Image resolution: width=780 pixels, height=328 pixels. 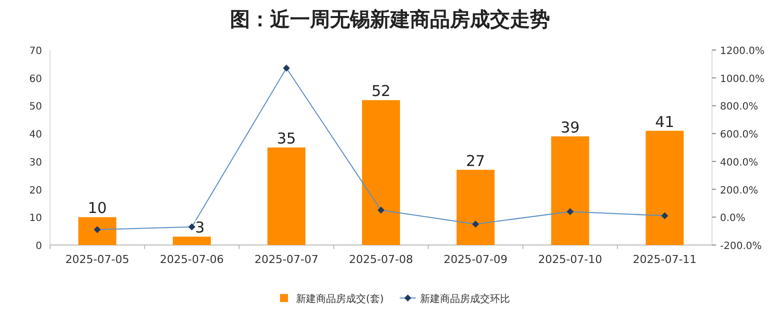 I want to click on data-label: 3, so click(x=200, y=227).